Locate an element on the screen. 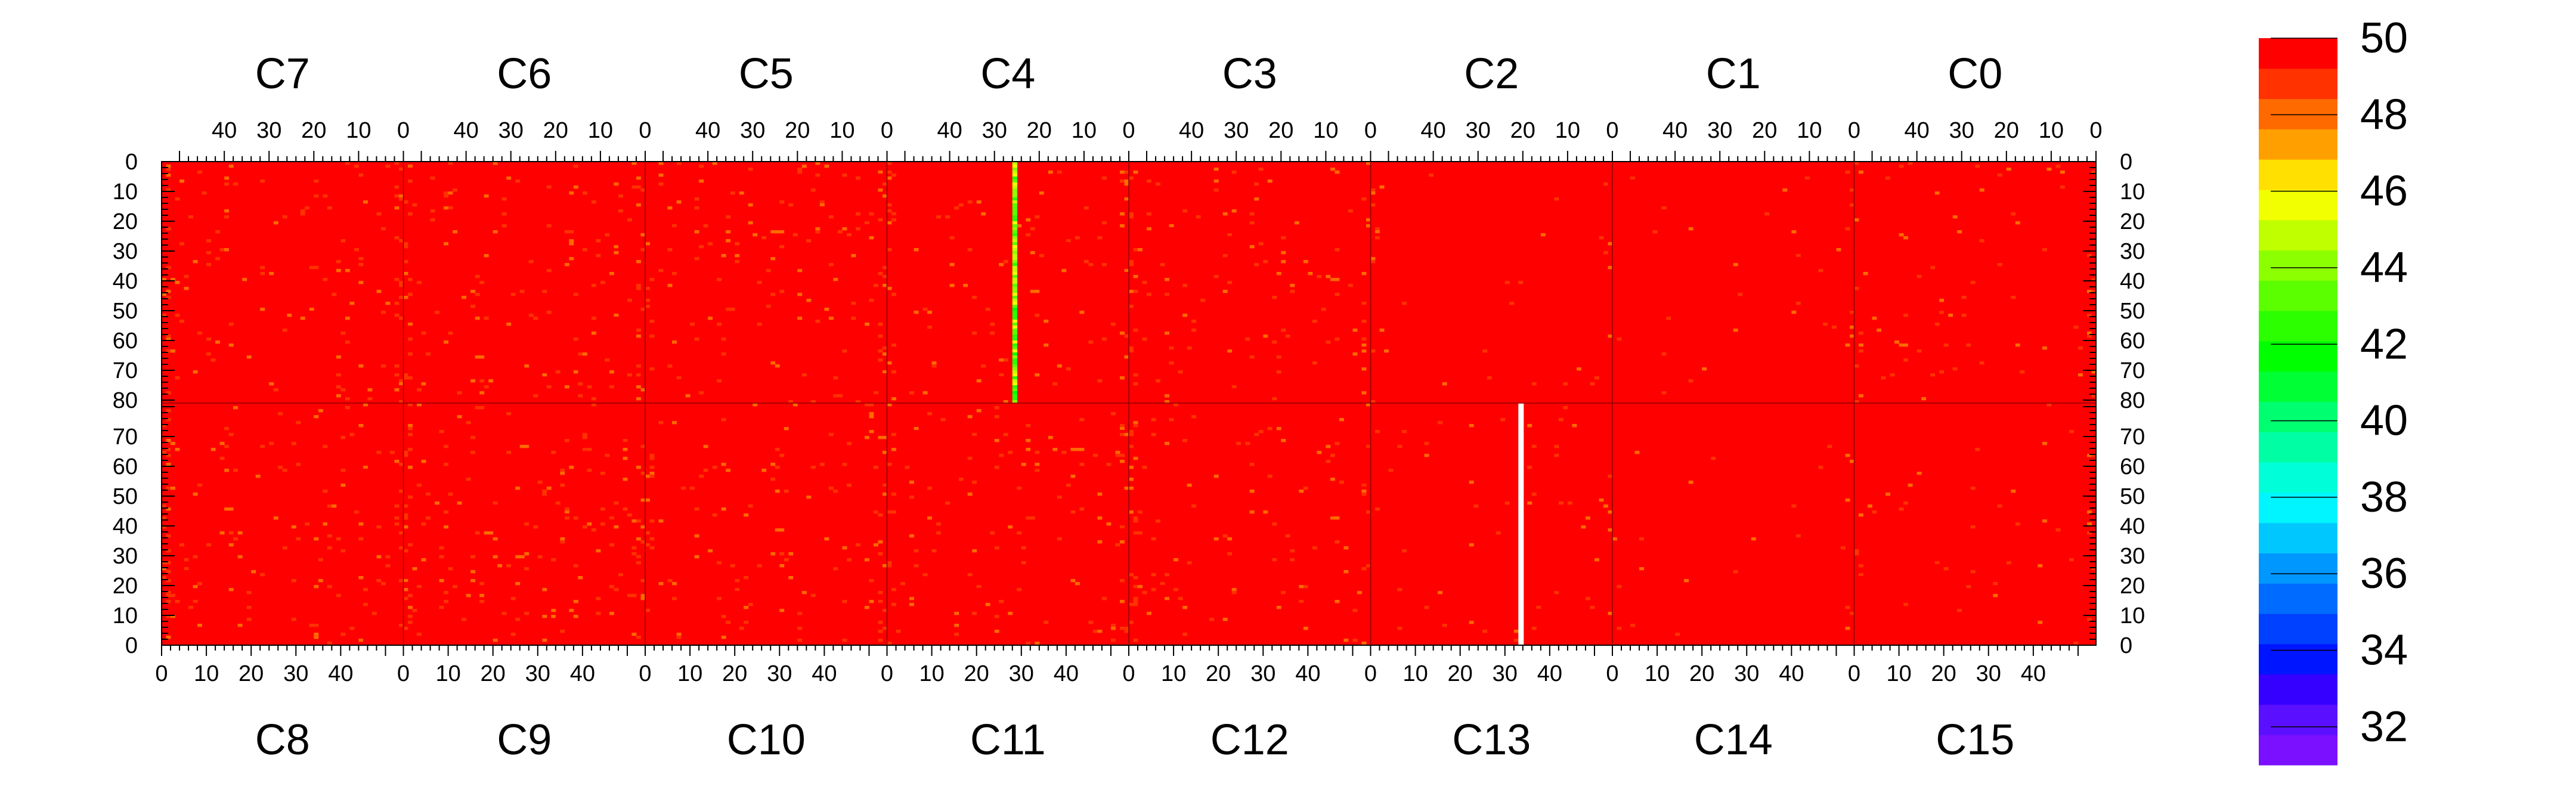  y-tick-label-left: 40 is located at coordinates (125, 282).